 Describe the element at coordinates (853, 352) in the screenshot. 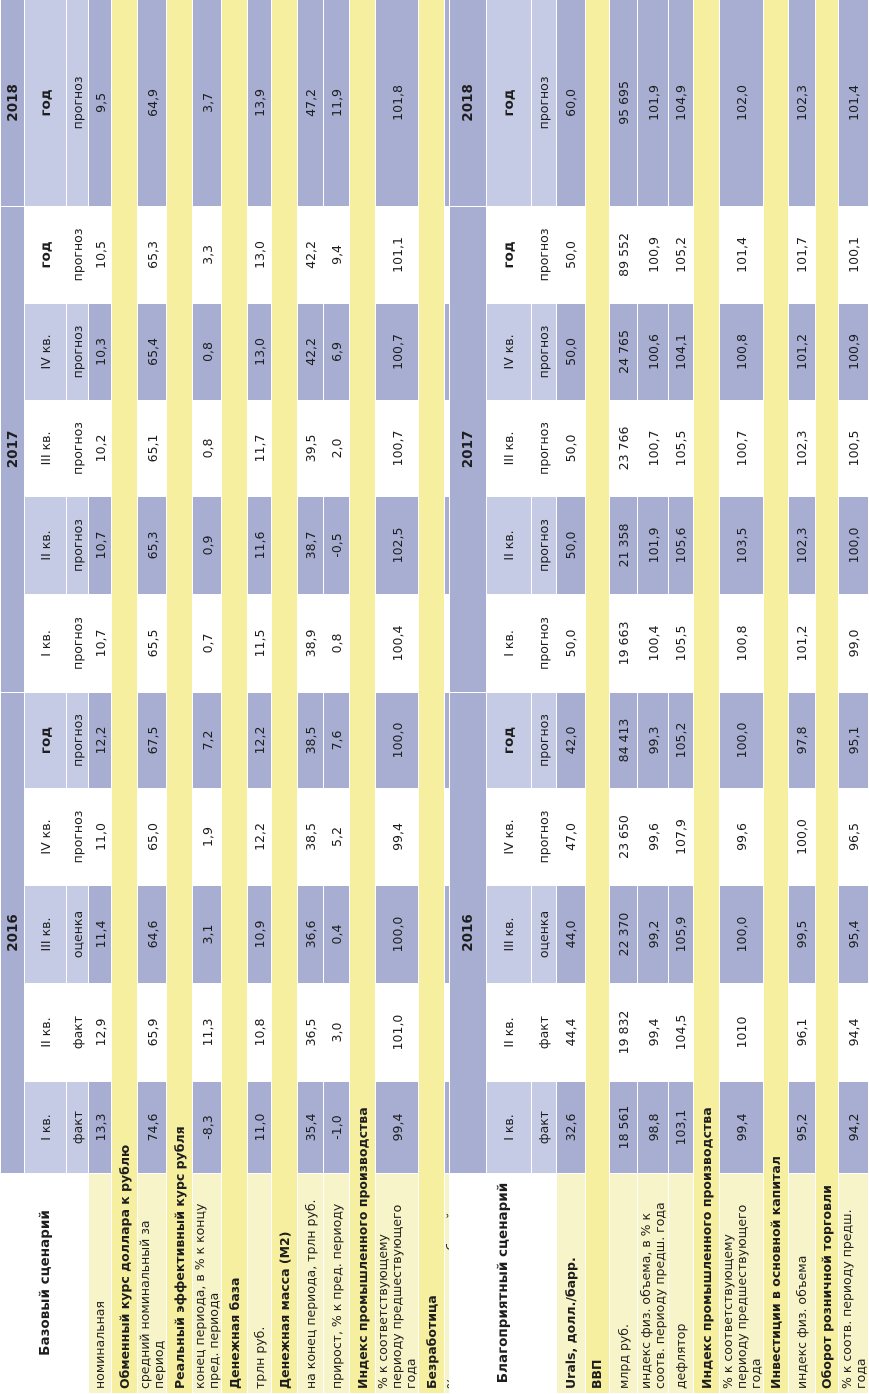

I see `table-cell: 100,9` at that location.